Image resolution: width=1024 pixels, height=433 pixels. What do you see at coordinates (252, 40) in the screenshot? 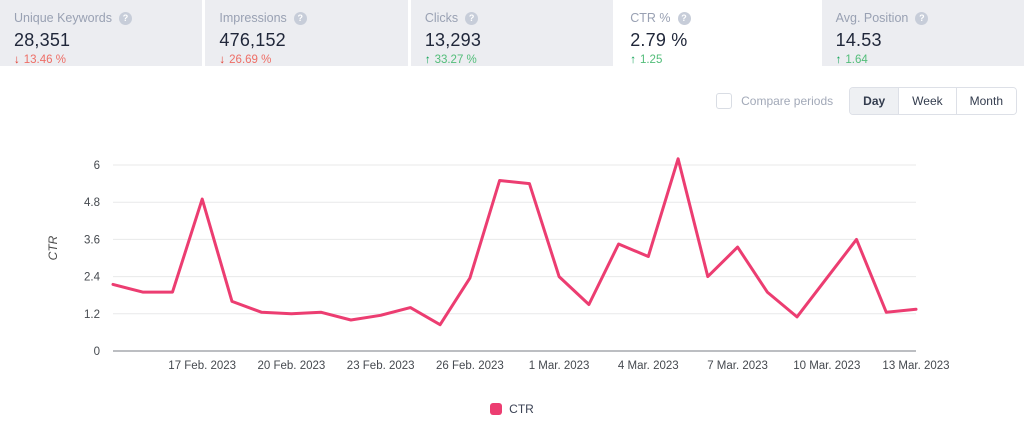
I see `metric-value: 476,152` at bounding box center [252, 40].